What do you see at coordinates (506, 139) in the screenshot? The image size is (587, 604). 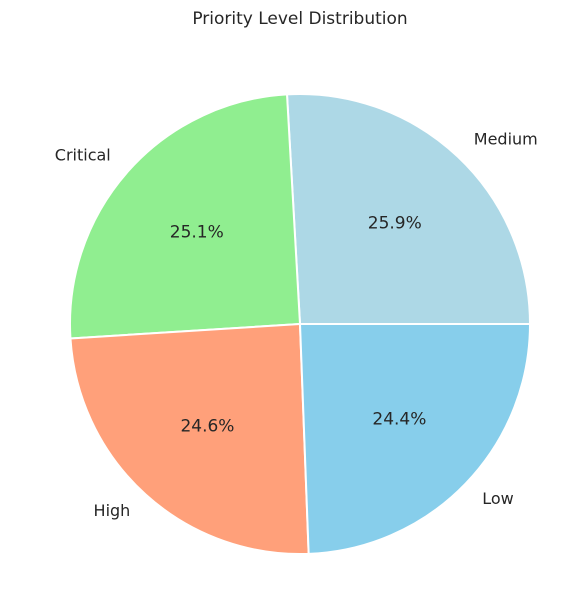 I see `slice-label-medium: Medium` at bounding box center [506, 139].